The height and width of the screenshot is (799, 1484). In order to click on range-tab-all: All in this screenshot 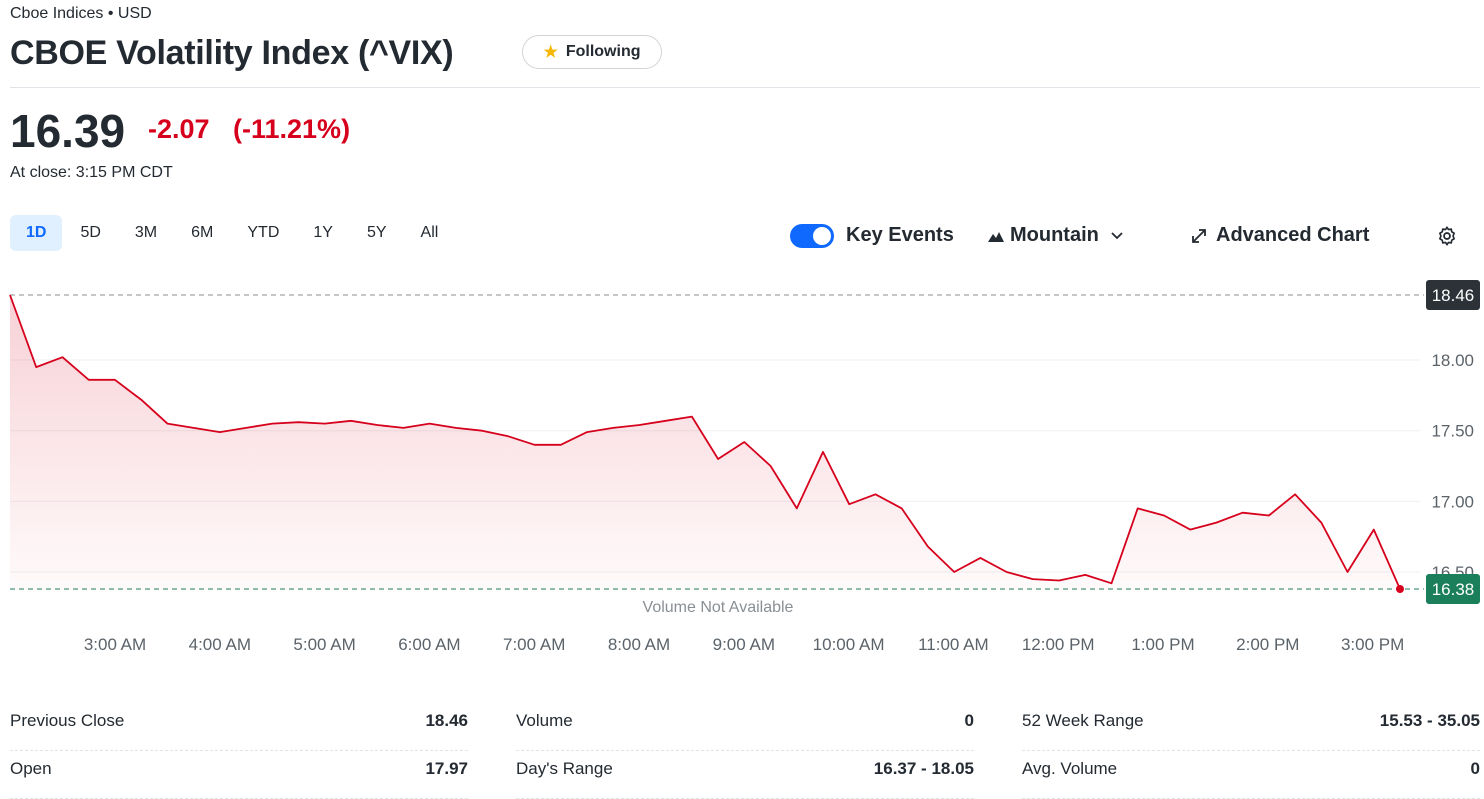, I will do `click(429, 232)`.